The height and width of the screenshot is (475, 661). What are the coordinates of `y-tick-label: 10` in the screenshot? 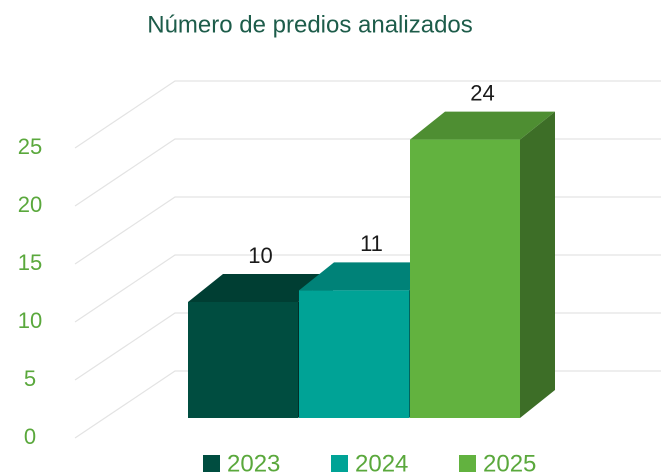 It's located at (30, 320).